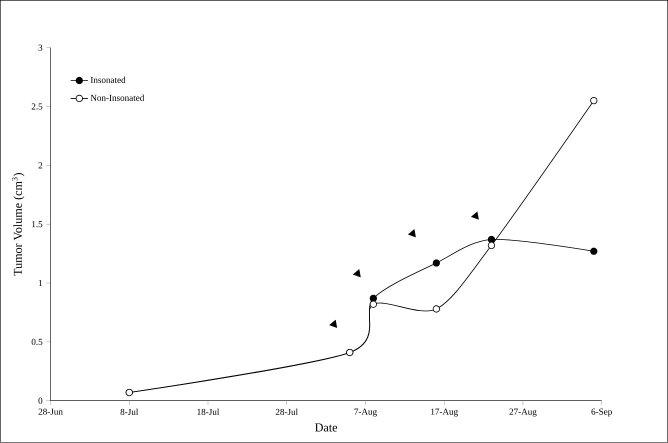 The height and width of the screenshot is (443, 668). I want to click on y-tick-label: 3, so click(40, 47).